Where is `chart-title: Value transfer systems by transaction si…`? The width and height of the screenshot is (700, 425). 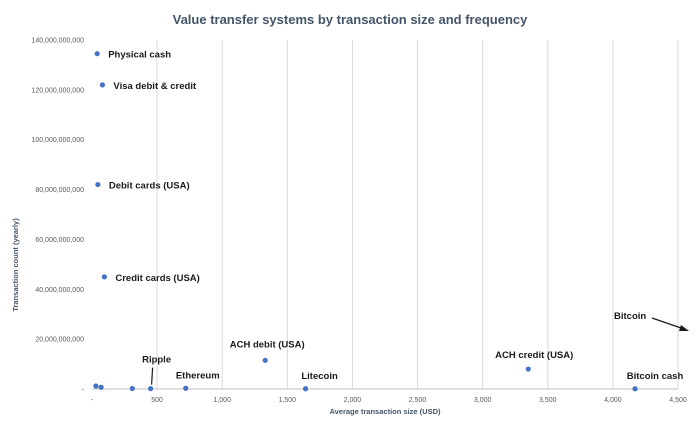
chart-title: Value transfer systems by transaction si… is located at coordinates (351, 19).